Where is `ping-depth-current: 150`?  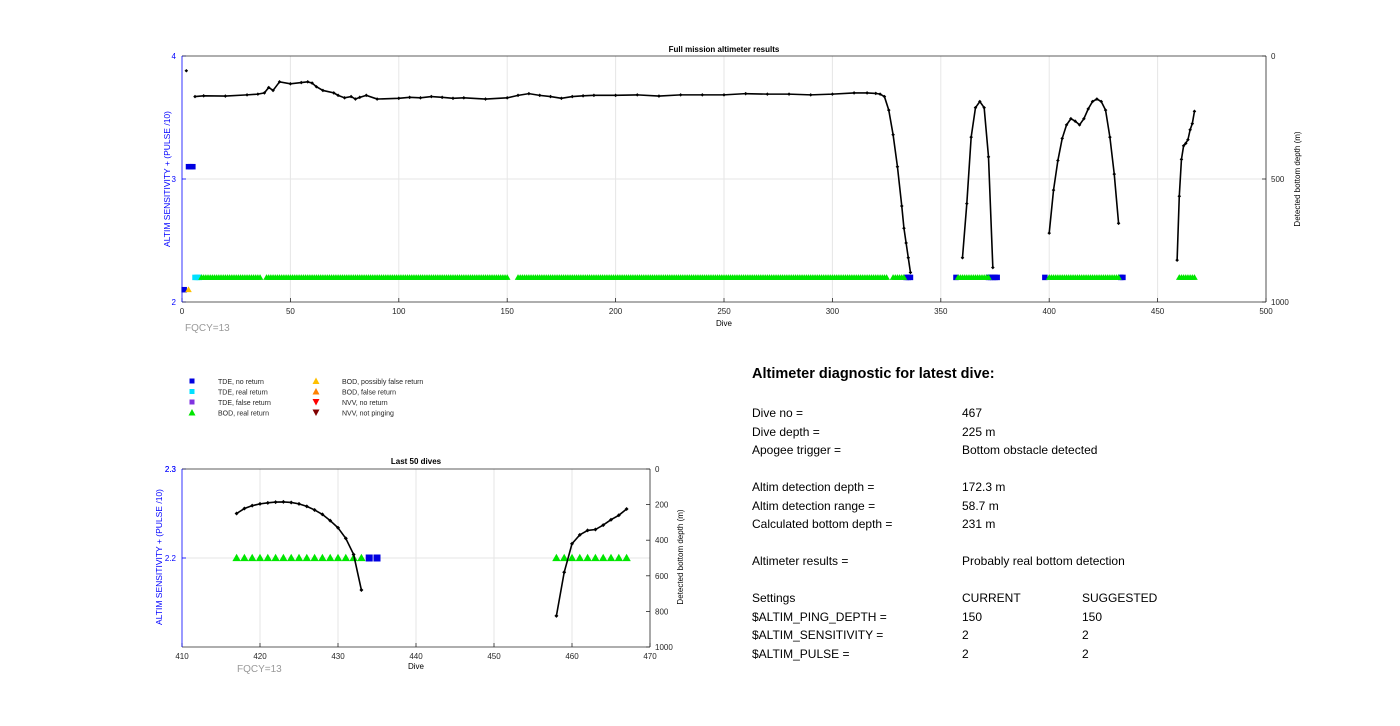
ping-depth-current: 150 is located at coordinates (972, 616).